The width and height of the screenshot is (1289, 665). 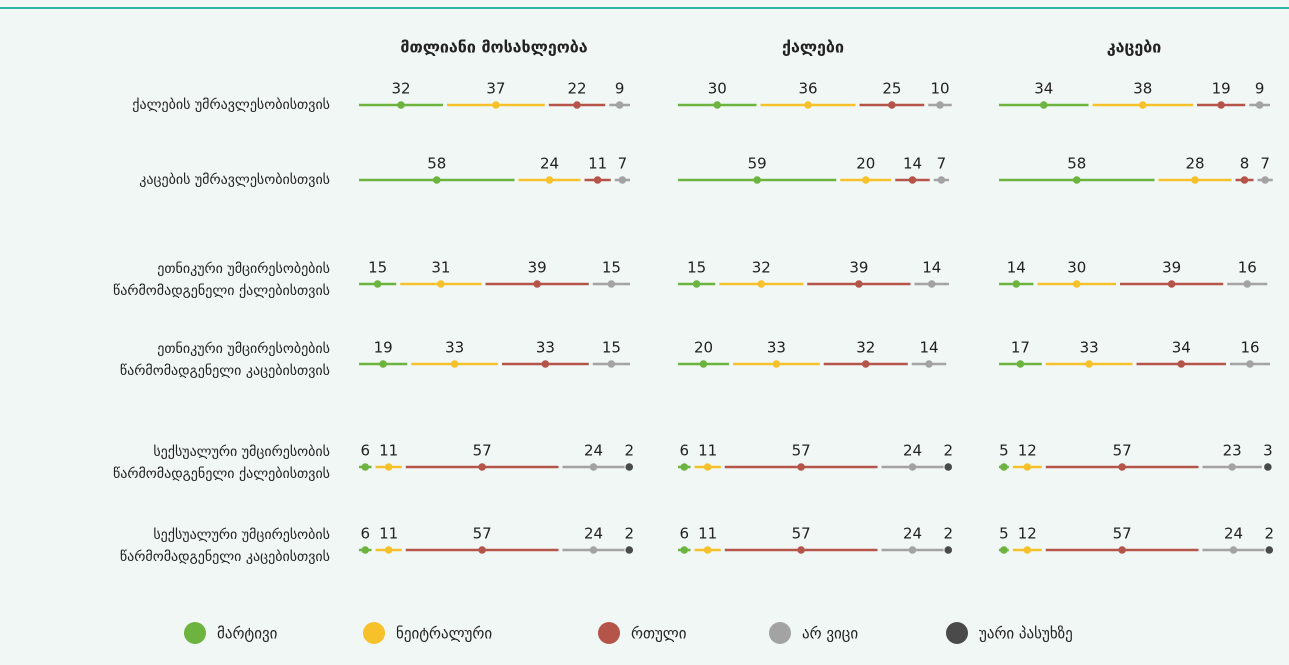 I want to click on legend-label: არ ვიცი, so click(x=830, y=634).